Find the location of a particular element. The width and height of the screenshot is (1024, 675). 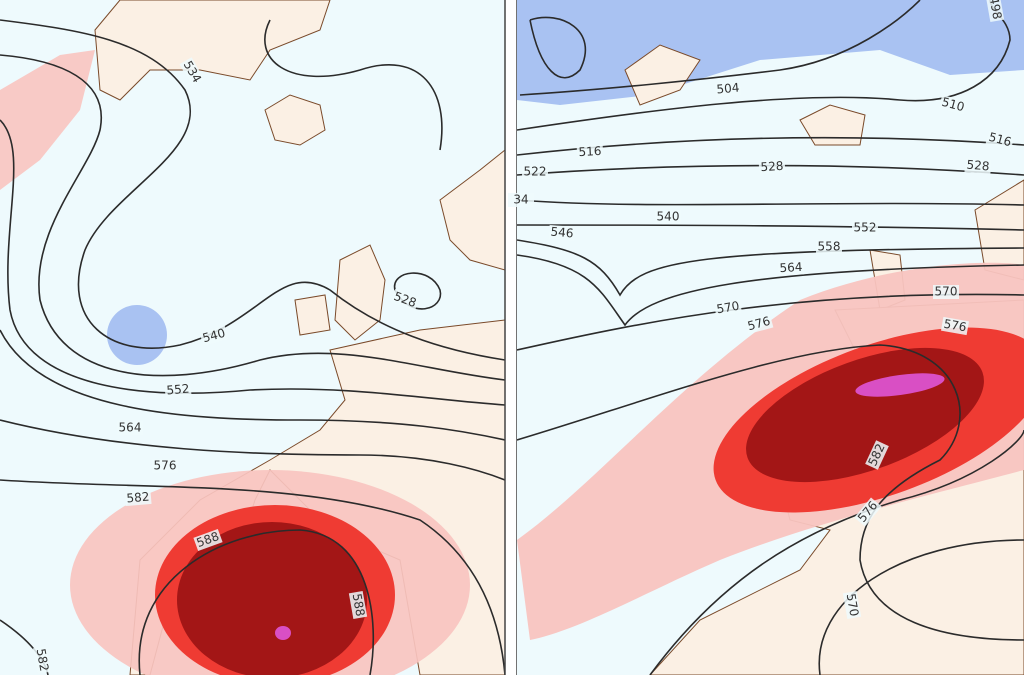

contour-label: 546 is located at coordinates (562, 233).